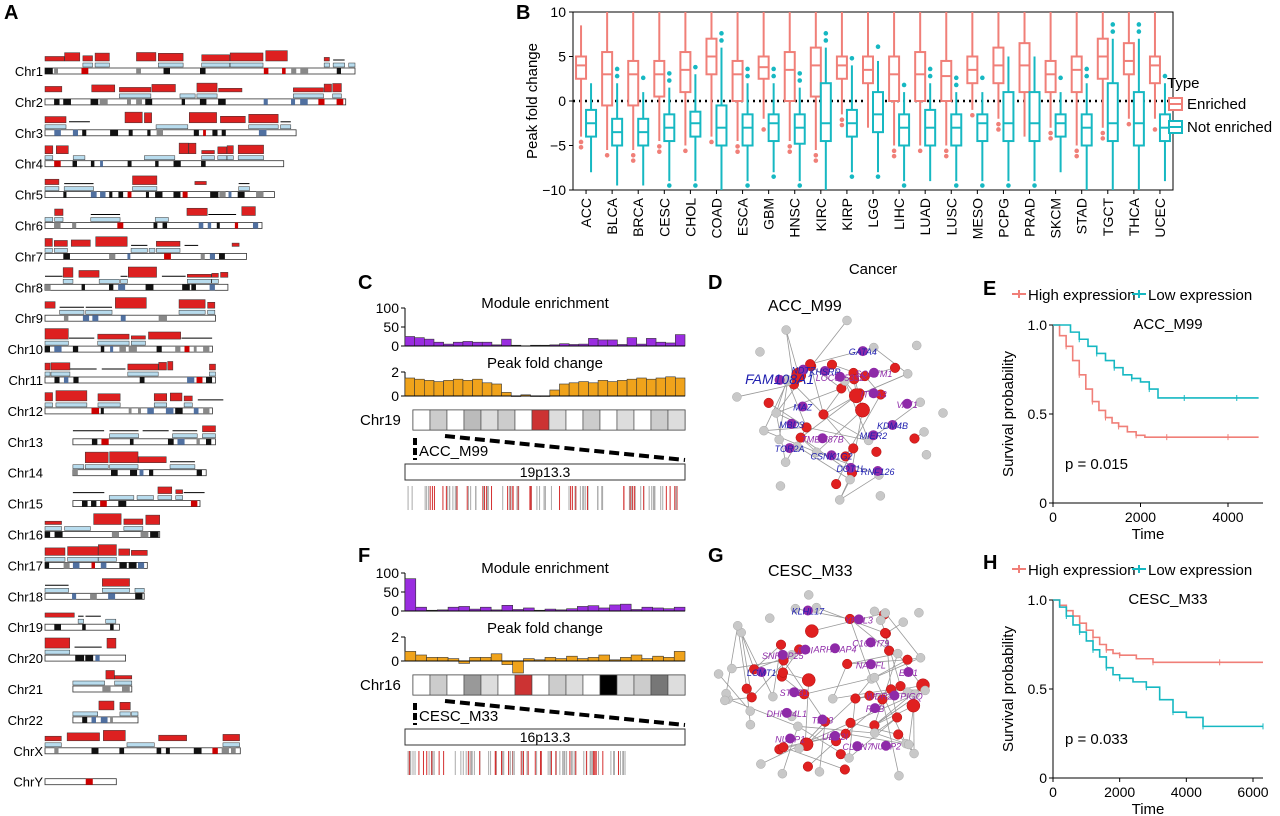 Image resolution: width=1280 pixels, height=816 pixels. What do you see at coordinates (395, 372) in the screenshot?
I see `y-tick-label: 2` at bounding box center [395, 372].